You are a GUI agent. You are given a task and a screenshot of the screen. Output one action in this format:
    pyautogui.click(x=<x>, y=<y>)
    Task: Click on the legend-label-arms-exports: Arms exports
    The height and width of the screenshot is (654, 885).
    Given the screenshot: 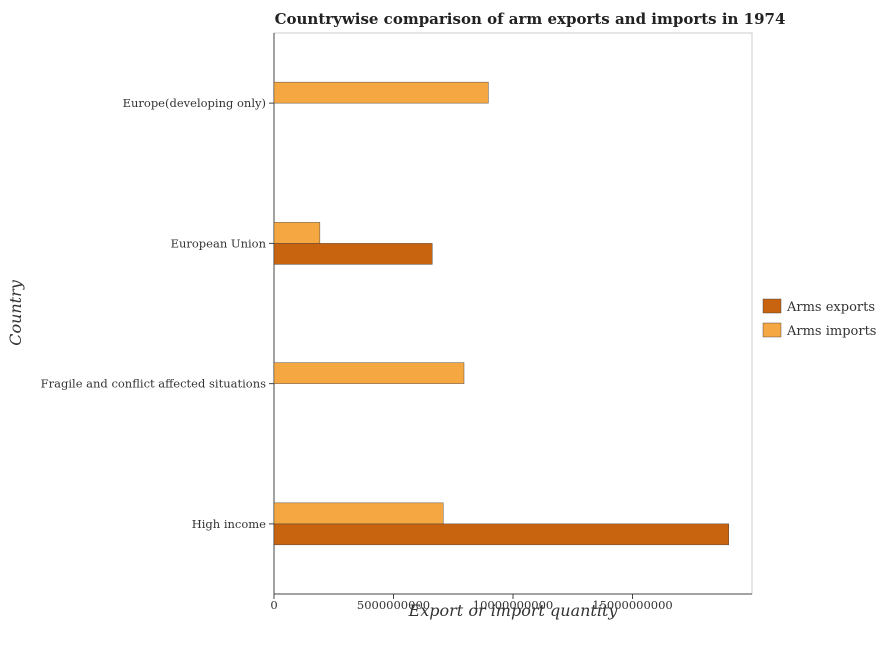 What is the action you would take?
    pyautogui.click(x=830, y=307)
    